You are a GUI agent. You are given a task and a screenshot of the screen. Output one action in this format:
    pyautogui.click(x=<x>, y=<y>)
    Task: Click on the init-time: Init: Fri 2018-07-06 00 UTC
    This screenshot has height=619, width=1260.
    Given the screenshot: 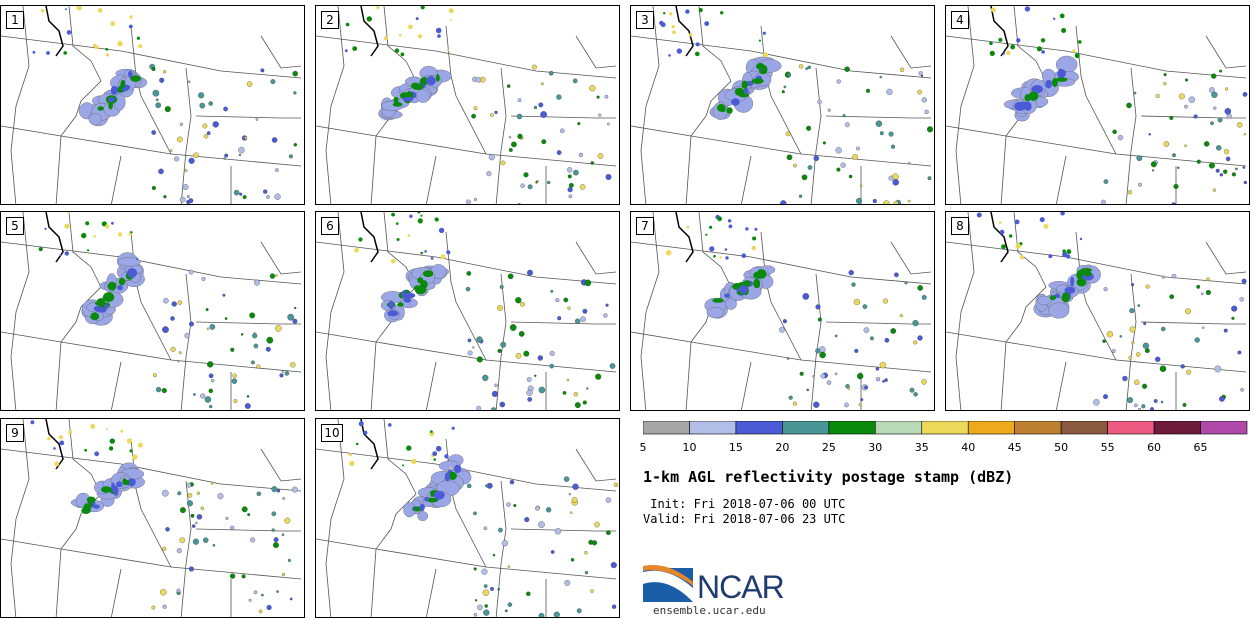 What is the action you would take?
    pyautogui.click(x=744, y=504)
    